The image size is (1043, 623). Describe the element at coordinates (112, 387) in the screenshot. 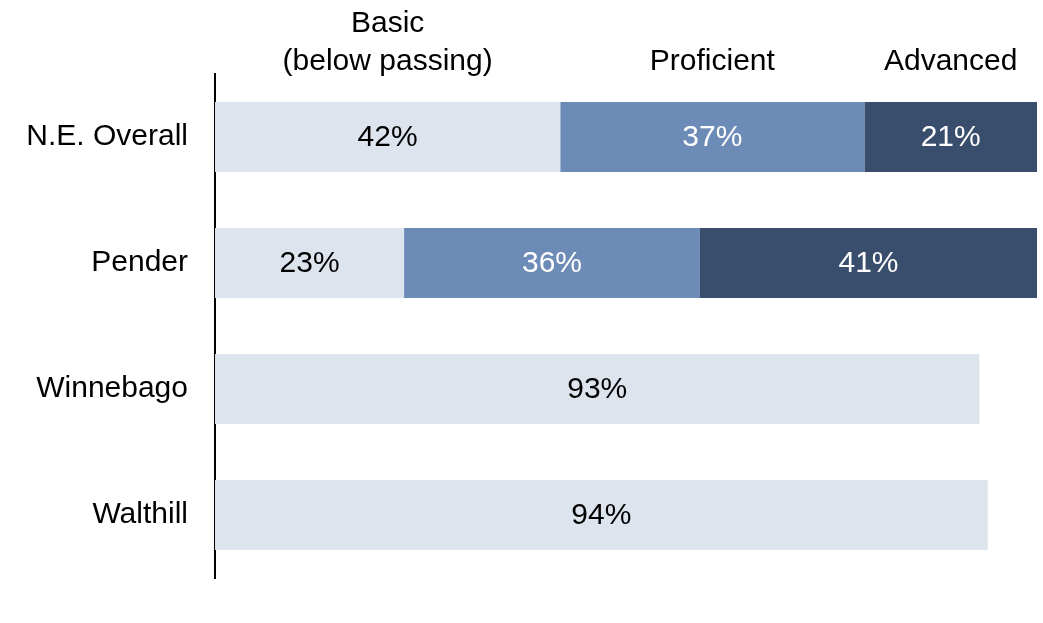

I see `y-tick-label: Winnebago` at that location.